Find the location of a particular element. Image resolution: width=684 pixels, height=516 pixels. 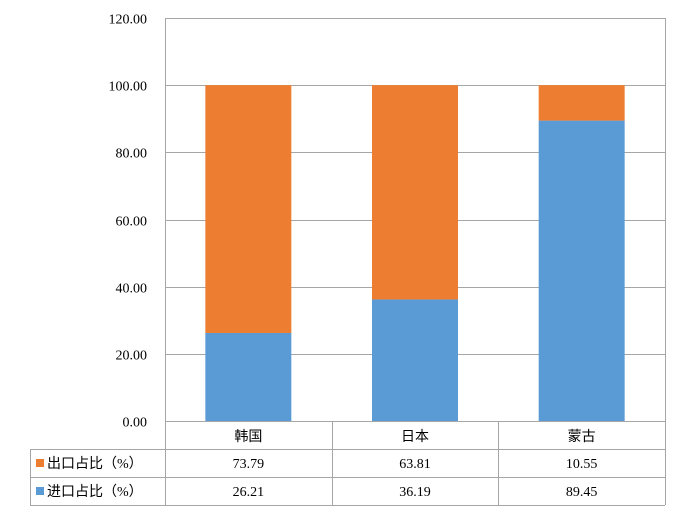

category-label: 韩国 is located at coordinates (248, 437).